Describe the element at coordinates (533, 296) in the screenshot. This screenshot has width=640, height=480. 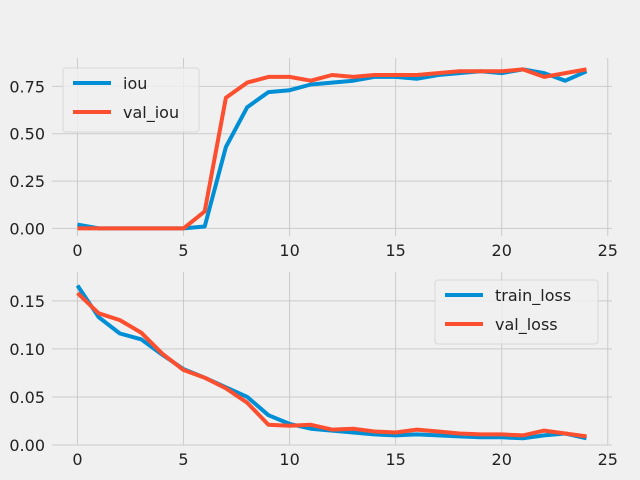
I see `legend-label-train_loss: train_loss` at that location.